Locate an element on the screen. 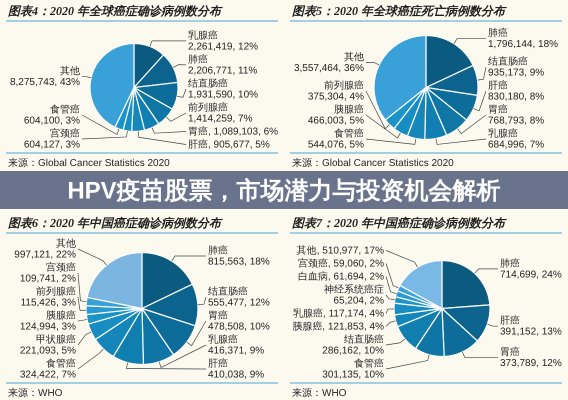 The height and width of the screenshot is (400, 568). data-label: 109,741, 2% is located at coordinates (48, 279).